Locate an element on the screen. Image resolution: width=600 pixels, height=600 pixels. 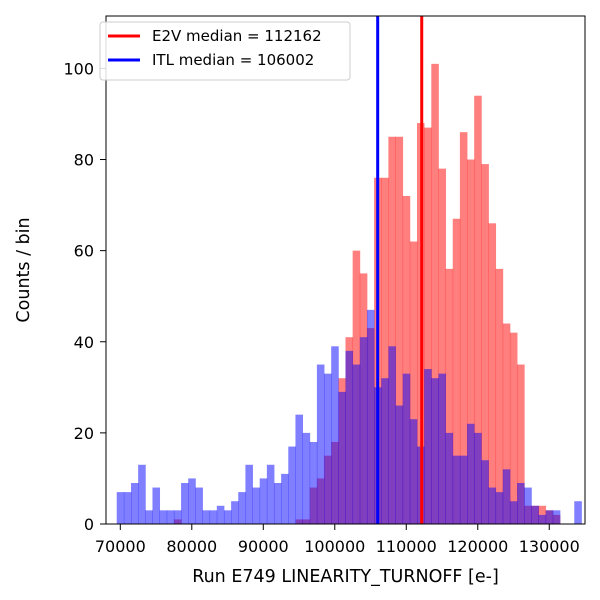
x-tick-label: 100000 is located at coordinates (334, 546).